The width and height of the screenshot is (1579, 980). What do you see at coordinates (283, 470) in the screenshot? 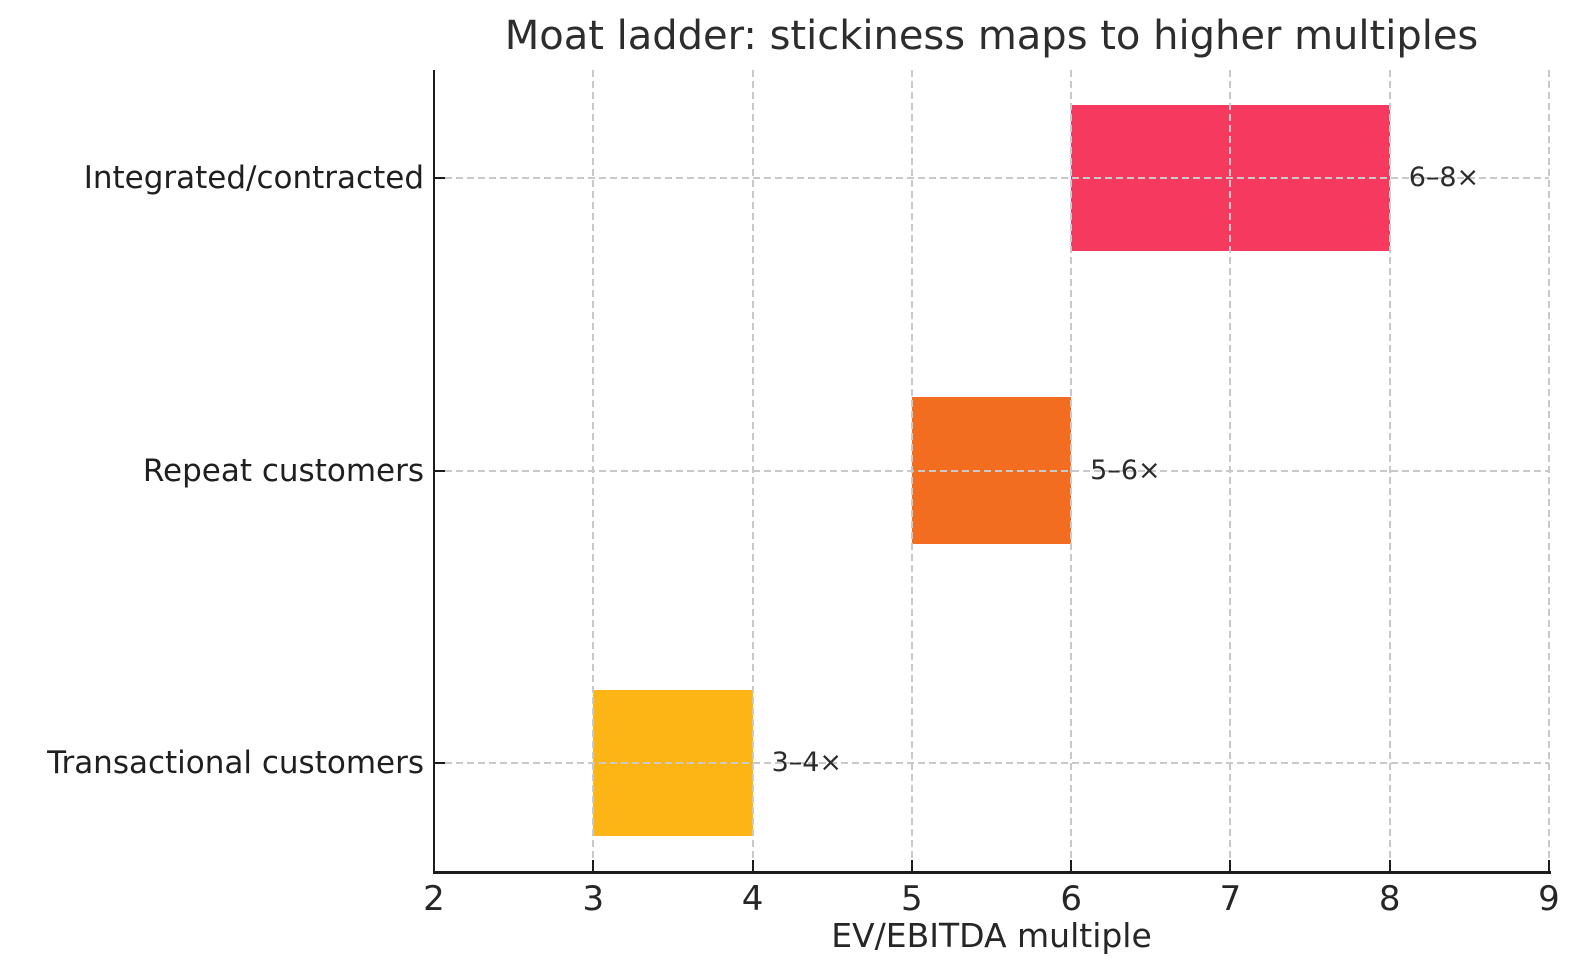
I see `category-label: Repeat customers` at bounding box center [283, 470].